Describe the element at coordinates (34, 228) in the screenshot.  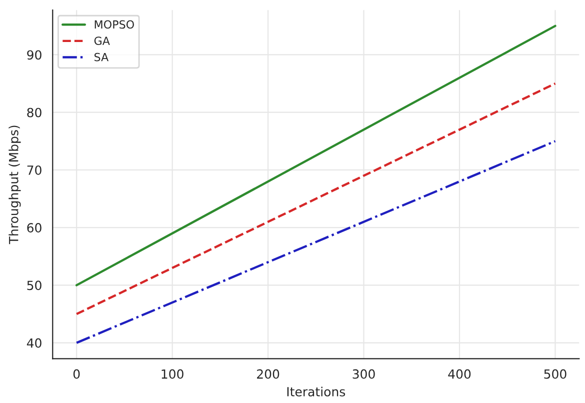
I see `y-tick-label: 60` at that location.